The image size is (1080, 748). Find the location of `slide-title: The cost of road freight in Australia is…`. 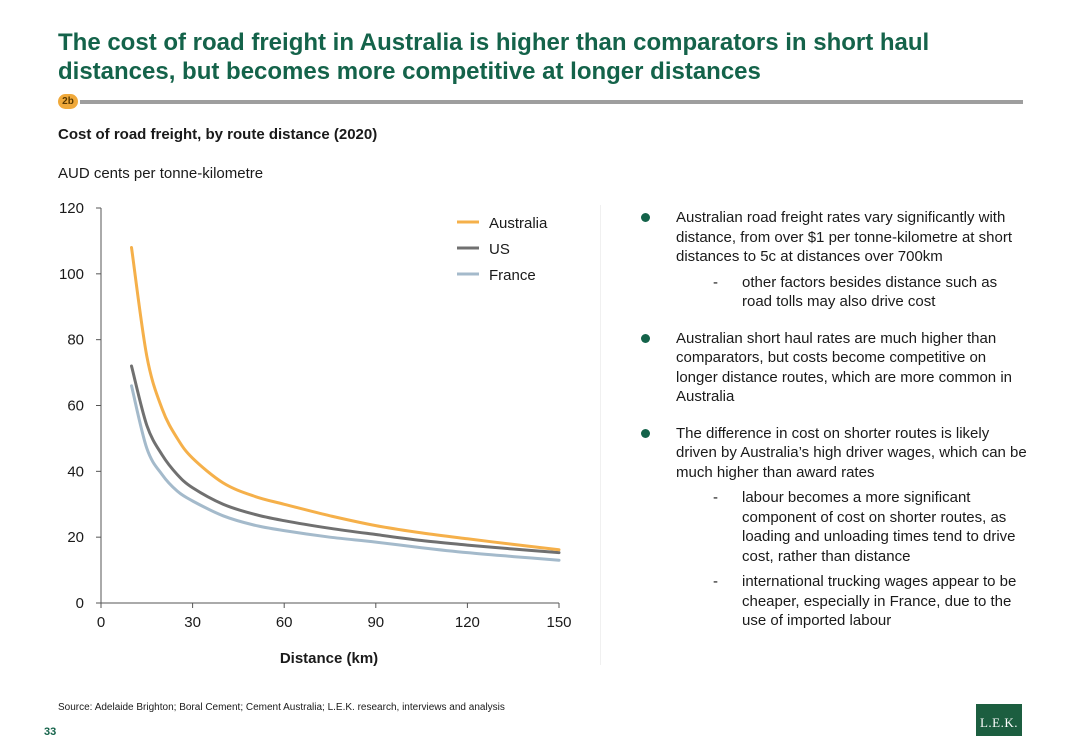

slide-title: The cost of road freight in Australia is… is located at coordinates (494, 57).